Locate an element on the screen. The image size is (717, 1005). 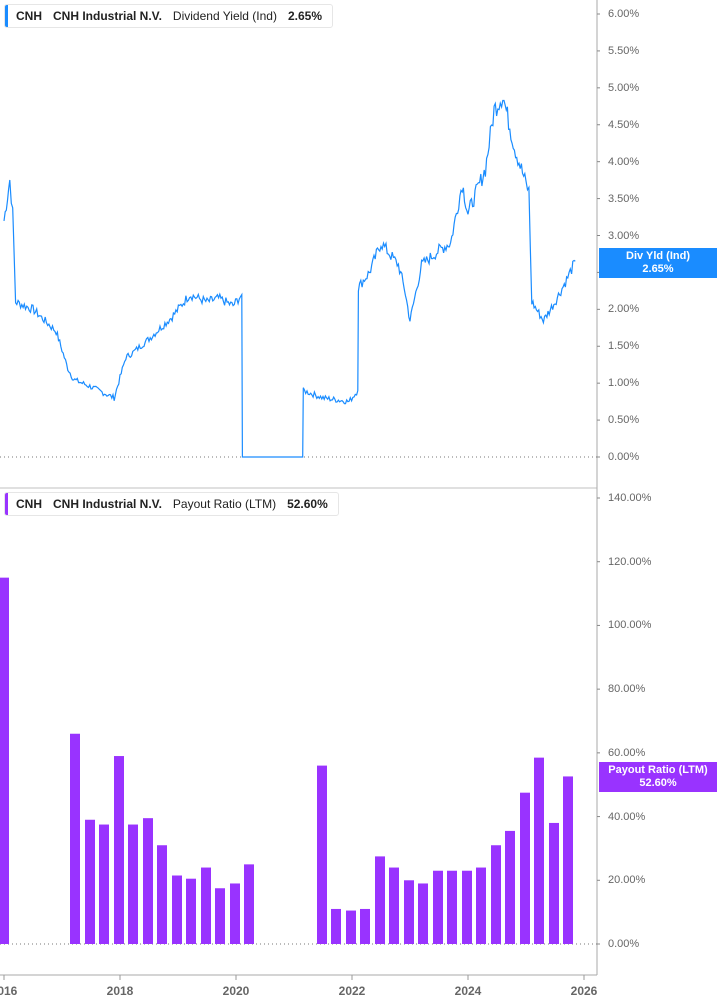
y-tick-label: 60.00% is located at coordinates (627, 752).